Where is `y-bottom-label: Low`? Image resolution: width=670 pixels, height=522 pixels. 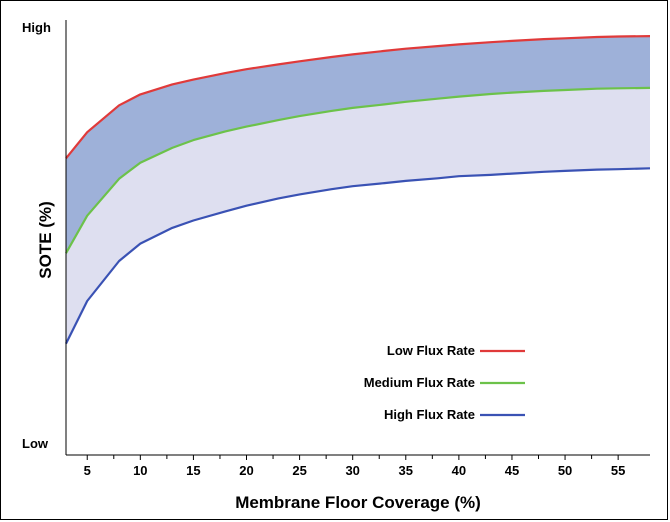
y-bottom-label: Low is located at coordinates (35, 443).